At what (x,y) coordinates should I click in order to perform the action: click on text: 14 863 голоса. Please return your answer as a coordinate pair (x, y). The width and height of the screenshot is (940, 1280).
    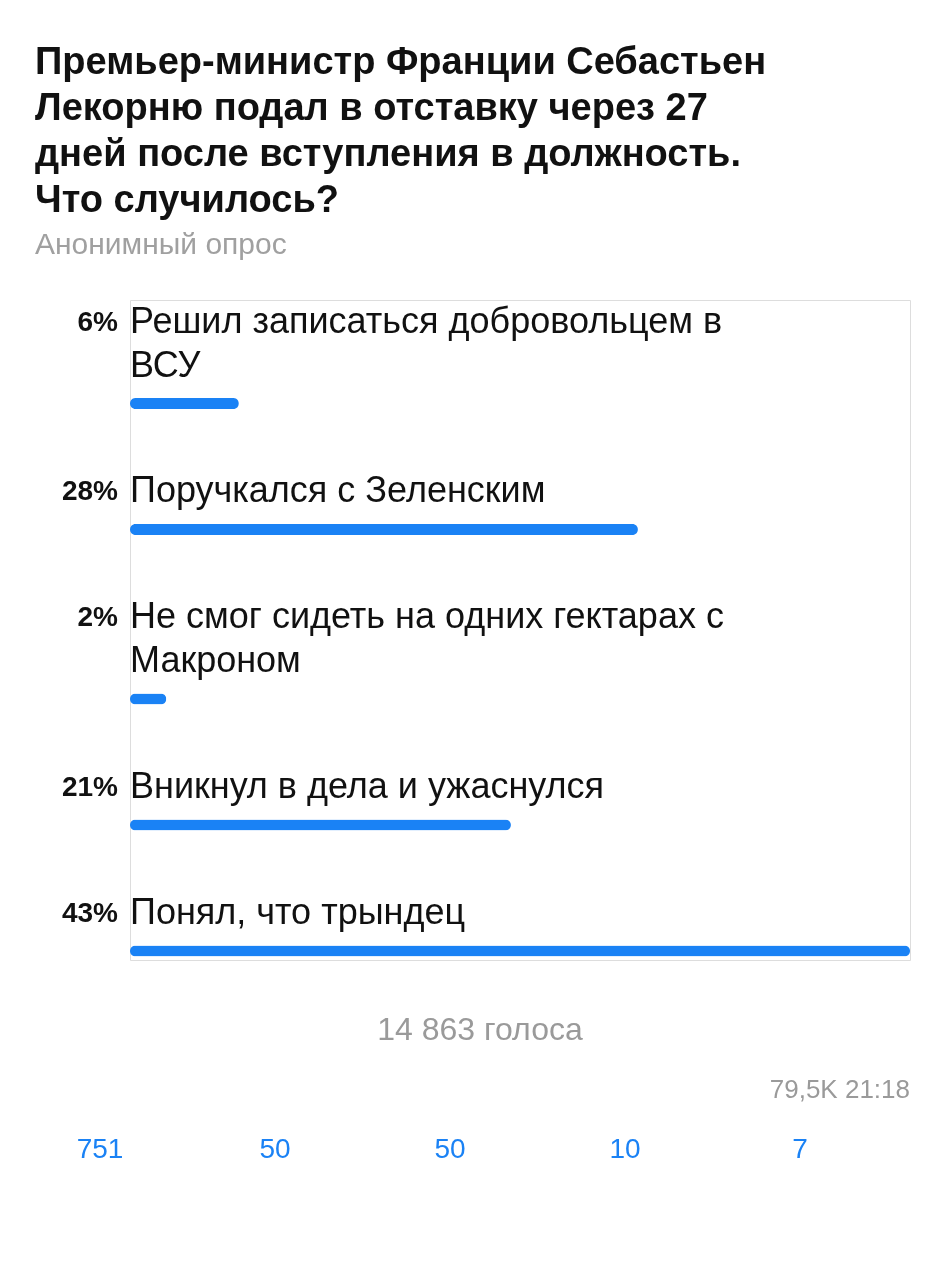
    Looking at the image, I should click on (480, 1029).